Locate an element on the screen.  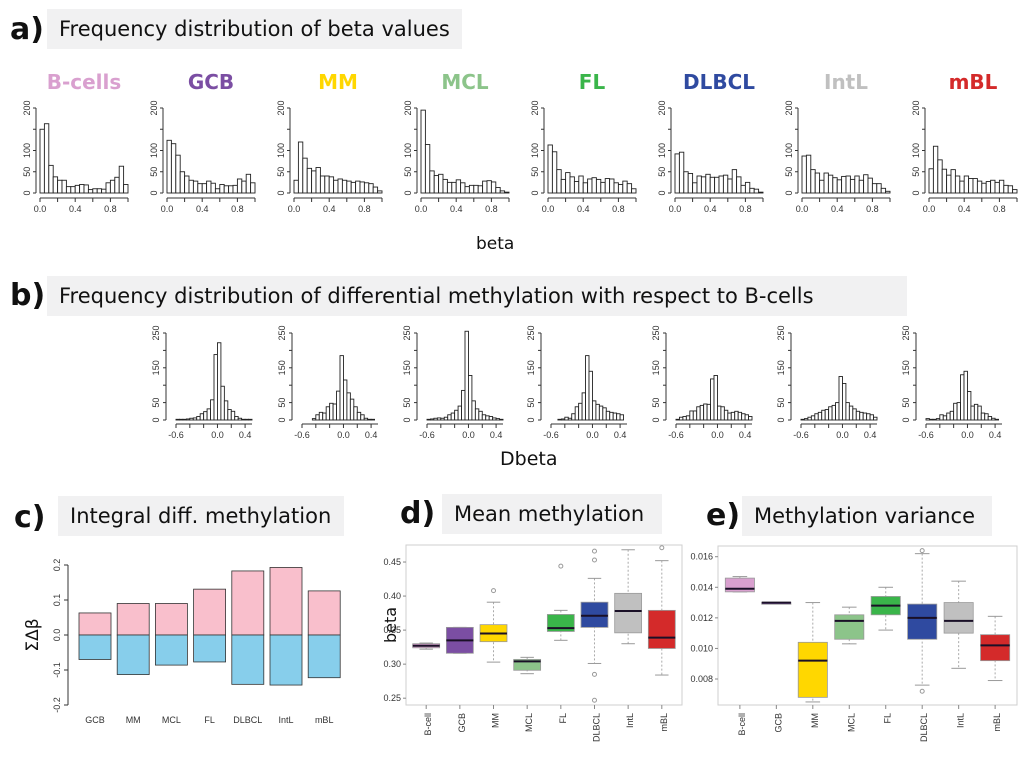
x-tick-label: MM is located at coordinates (815, 720).